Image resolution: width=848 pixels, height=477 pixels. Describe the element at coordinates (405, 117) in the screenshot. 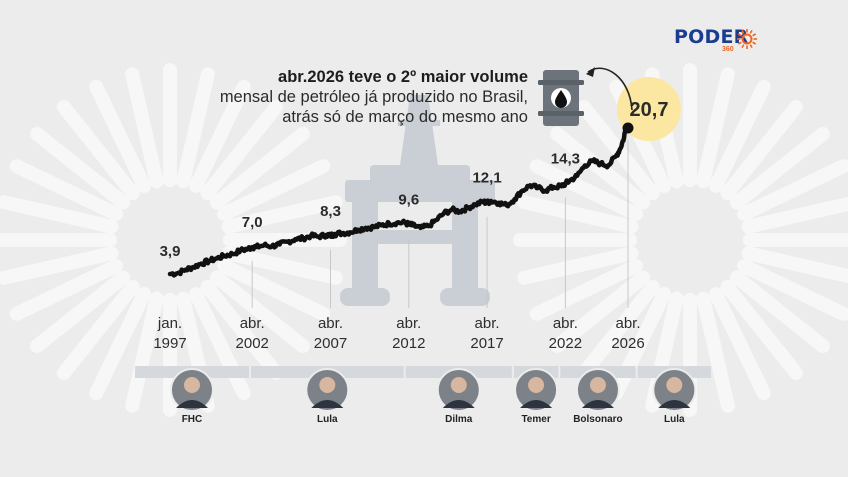

I see `headline-line-3: atrás só de março do mesmo ano` at that location.